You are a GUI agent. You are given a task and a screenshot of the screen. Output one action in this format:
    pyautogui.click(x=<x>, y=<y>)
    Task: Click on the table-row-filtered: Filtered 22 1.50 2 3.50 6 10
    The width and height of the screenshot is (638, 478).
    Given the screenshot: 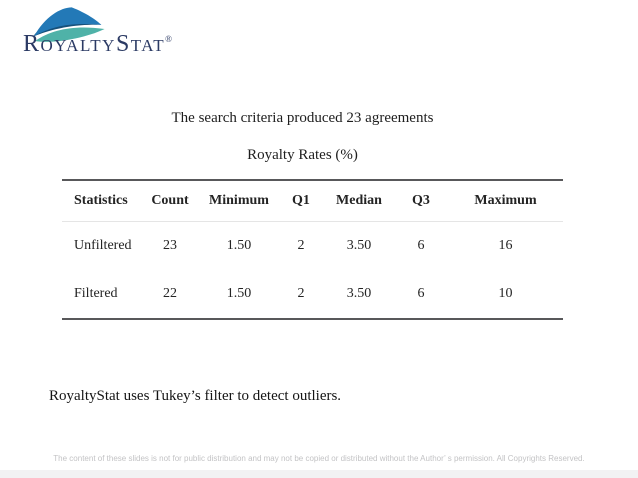 What is the action you would take?
    pyautogui.click(x=312, y=294)
    